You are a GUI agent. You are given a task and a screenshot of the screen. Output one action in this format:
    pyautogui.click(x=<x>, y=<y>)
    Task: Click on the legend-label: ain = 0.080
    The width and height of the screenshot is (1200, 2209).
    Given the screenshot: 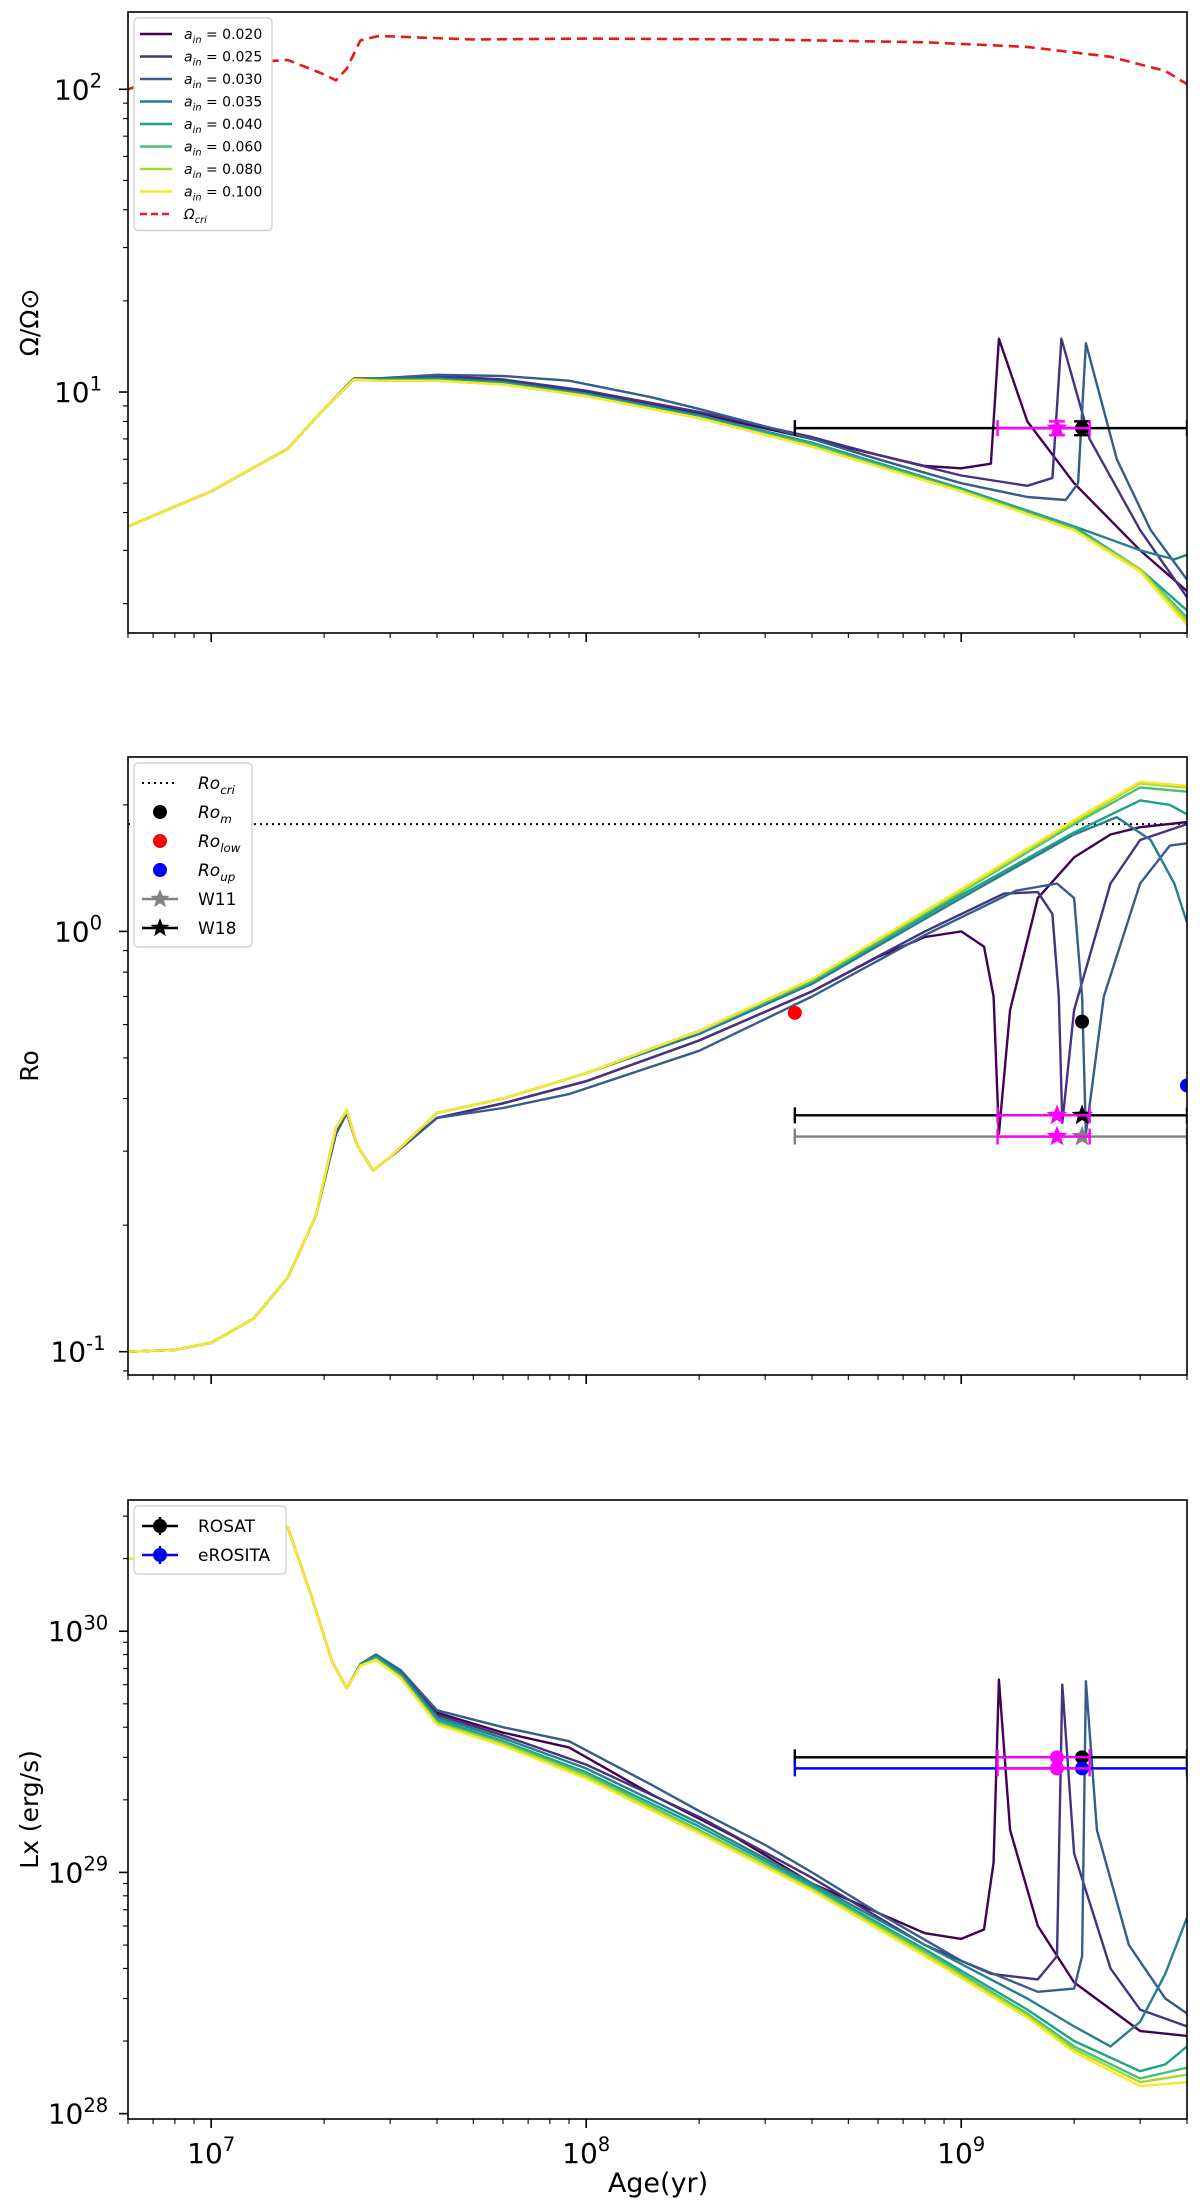 What is the action you would take?
    pyautogui.click(x=223, y=171)
    